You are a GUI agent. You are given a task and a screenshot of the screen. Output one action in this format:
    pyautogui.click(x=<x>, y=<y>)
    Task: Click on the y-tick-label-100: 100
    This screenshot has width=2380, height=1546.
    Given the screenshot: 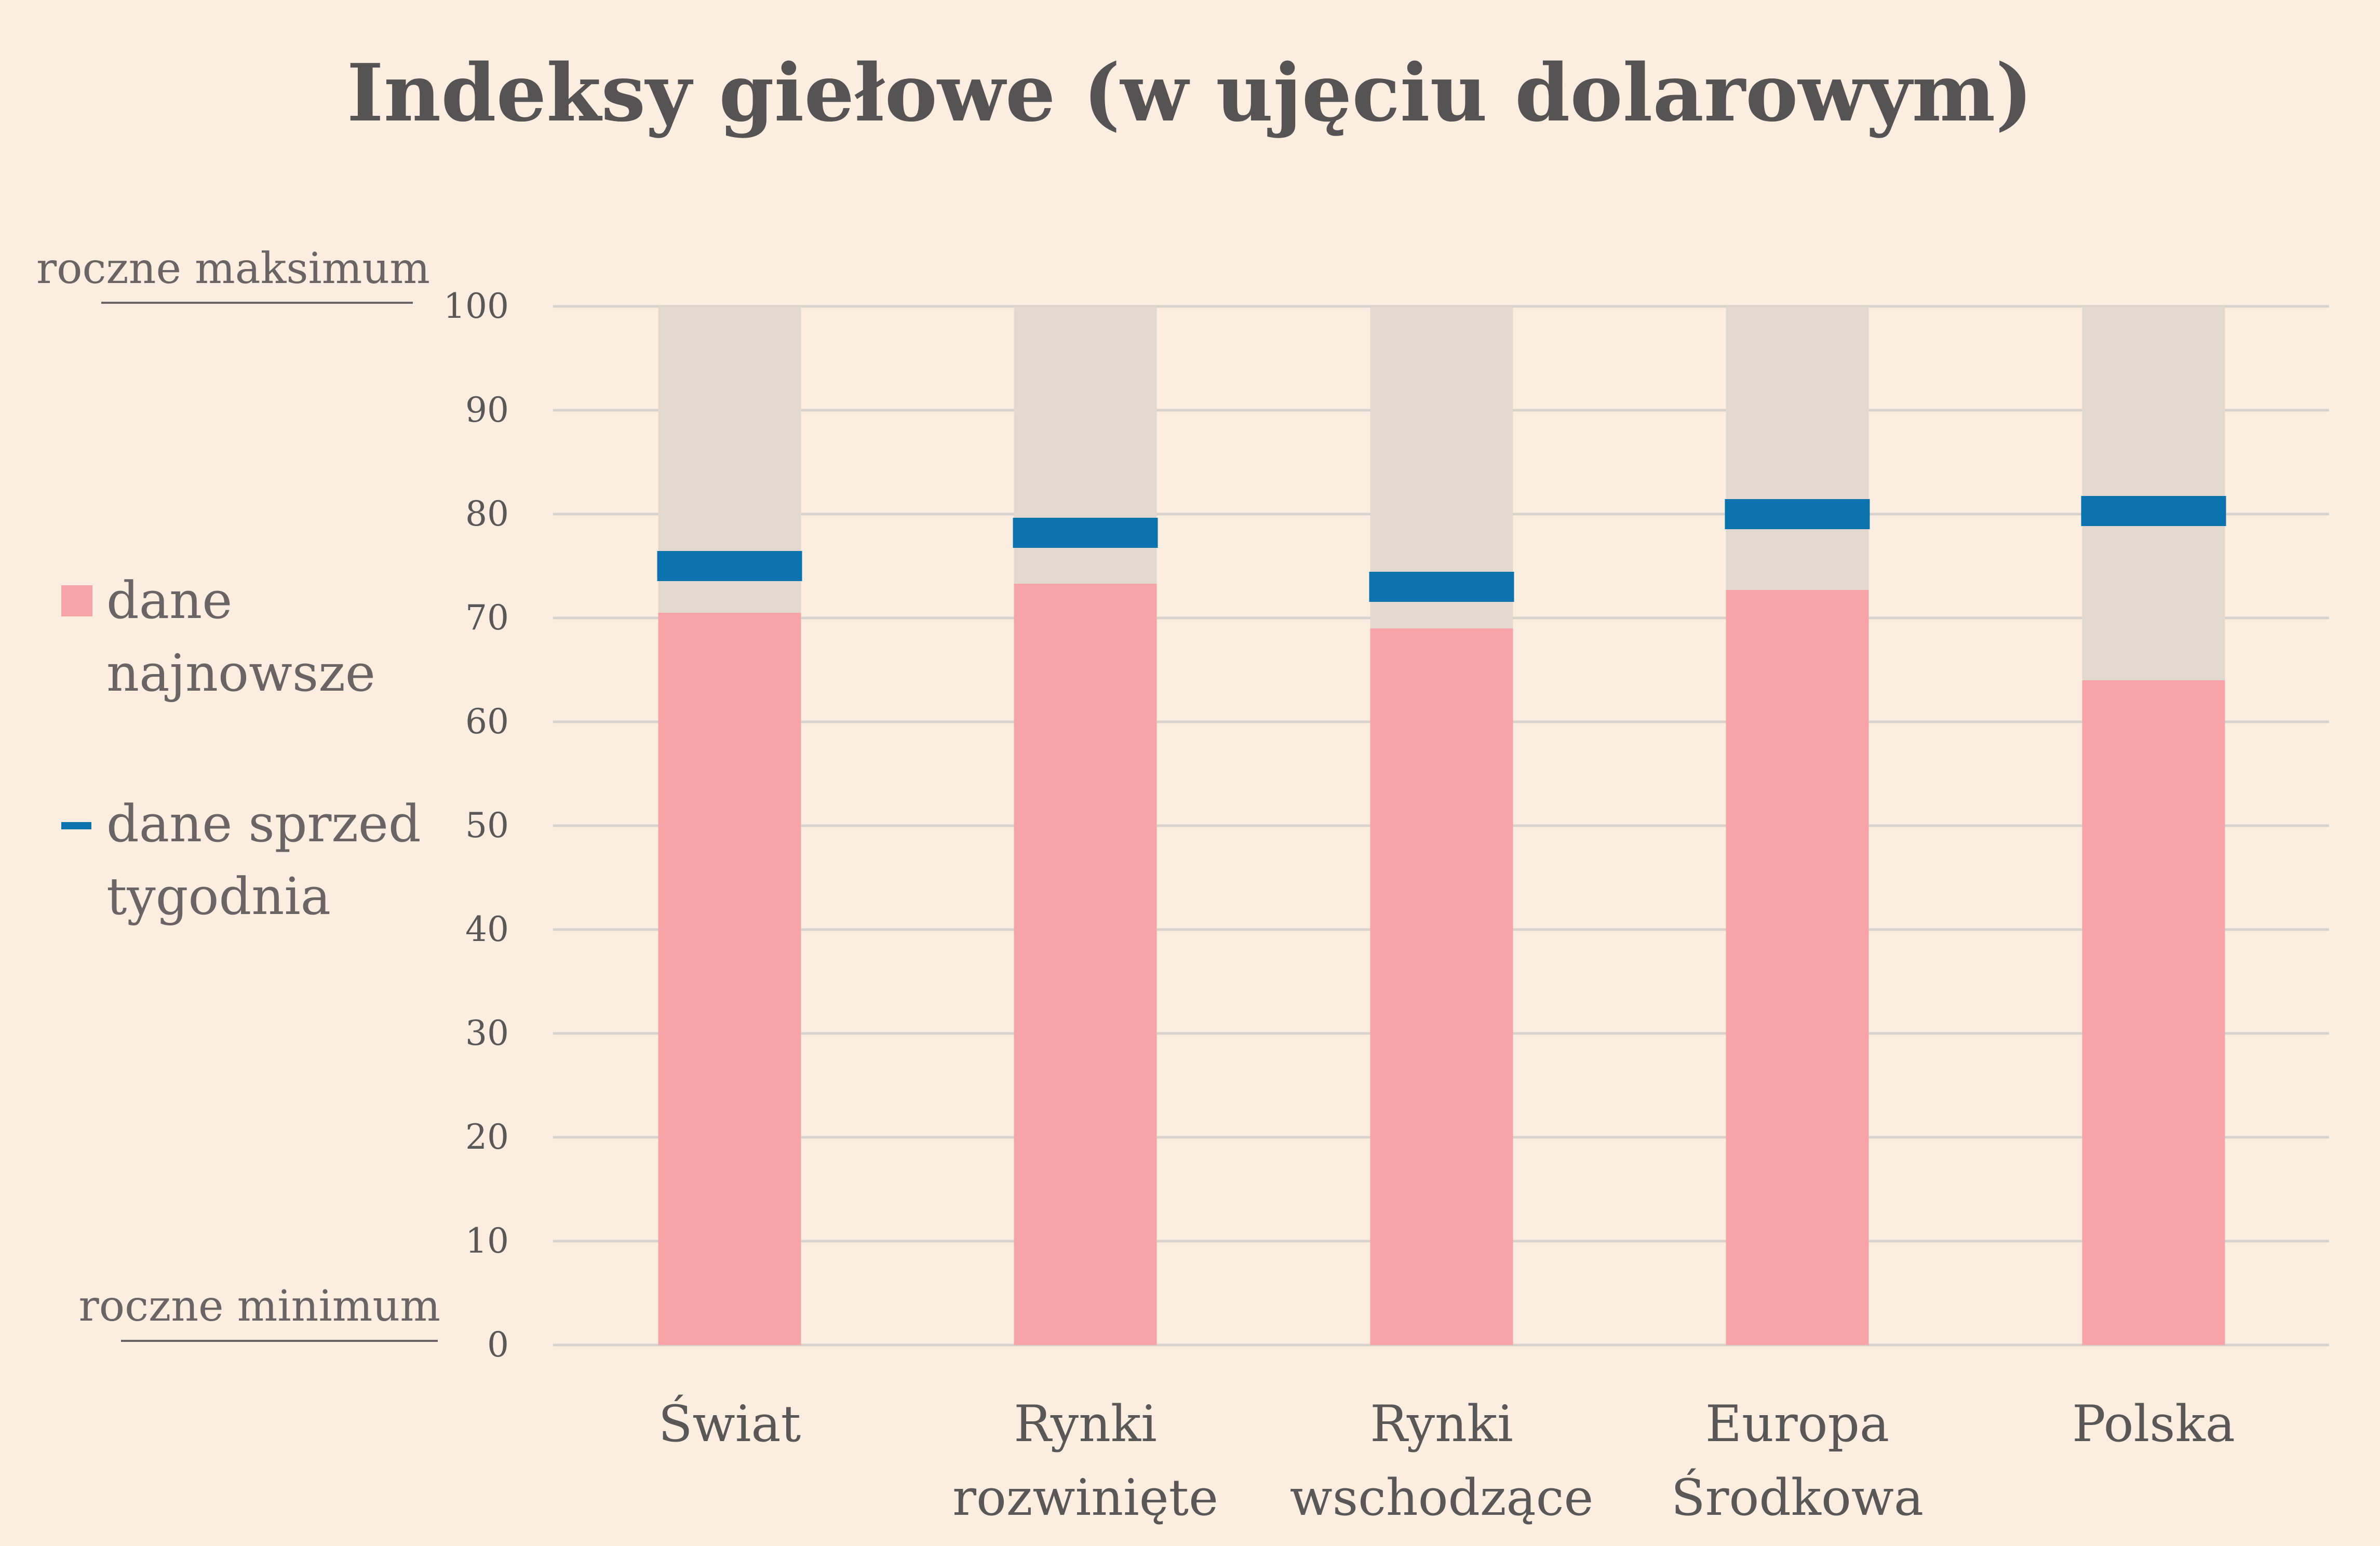 What is the action you would take?
    pyautogui.click(x=476, y=306)
    